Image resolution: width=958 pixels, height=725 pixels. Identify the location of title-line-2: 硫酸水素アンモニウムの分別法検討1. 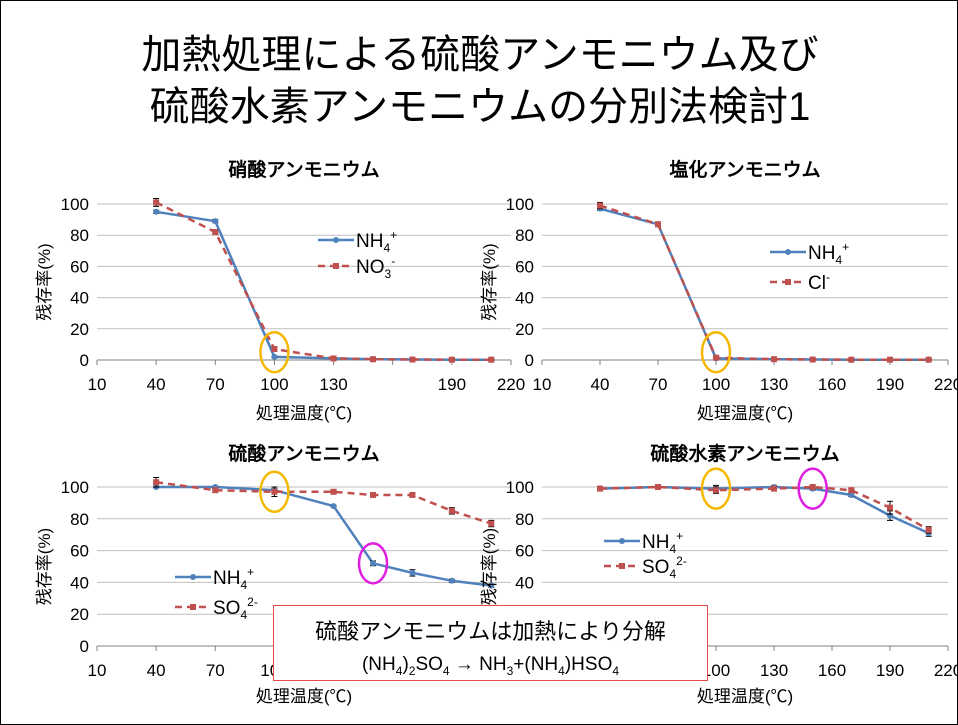
(480, 107).